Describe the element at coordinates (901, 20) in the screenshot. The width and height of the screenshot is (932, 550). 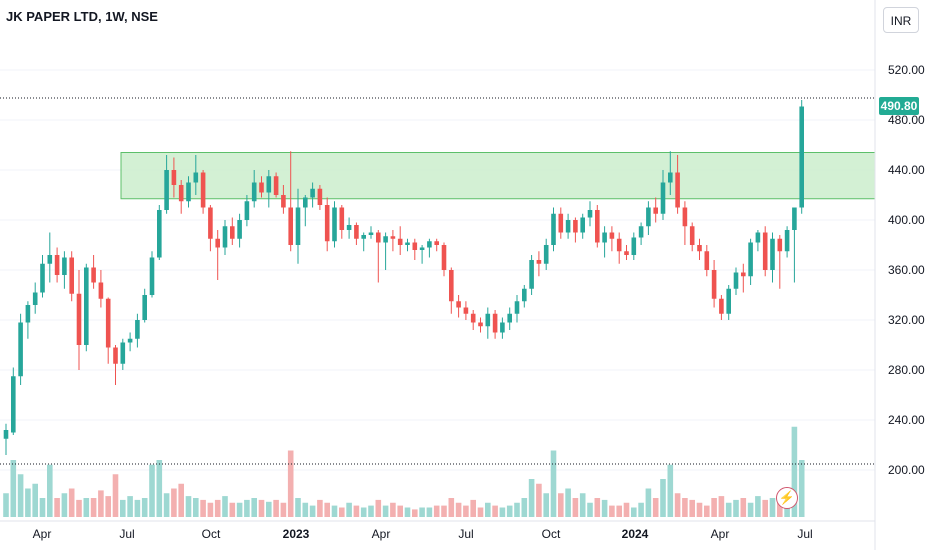
I see `currency-button: INR` at that location.